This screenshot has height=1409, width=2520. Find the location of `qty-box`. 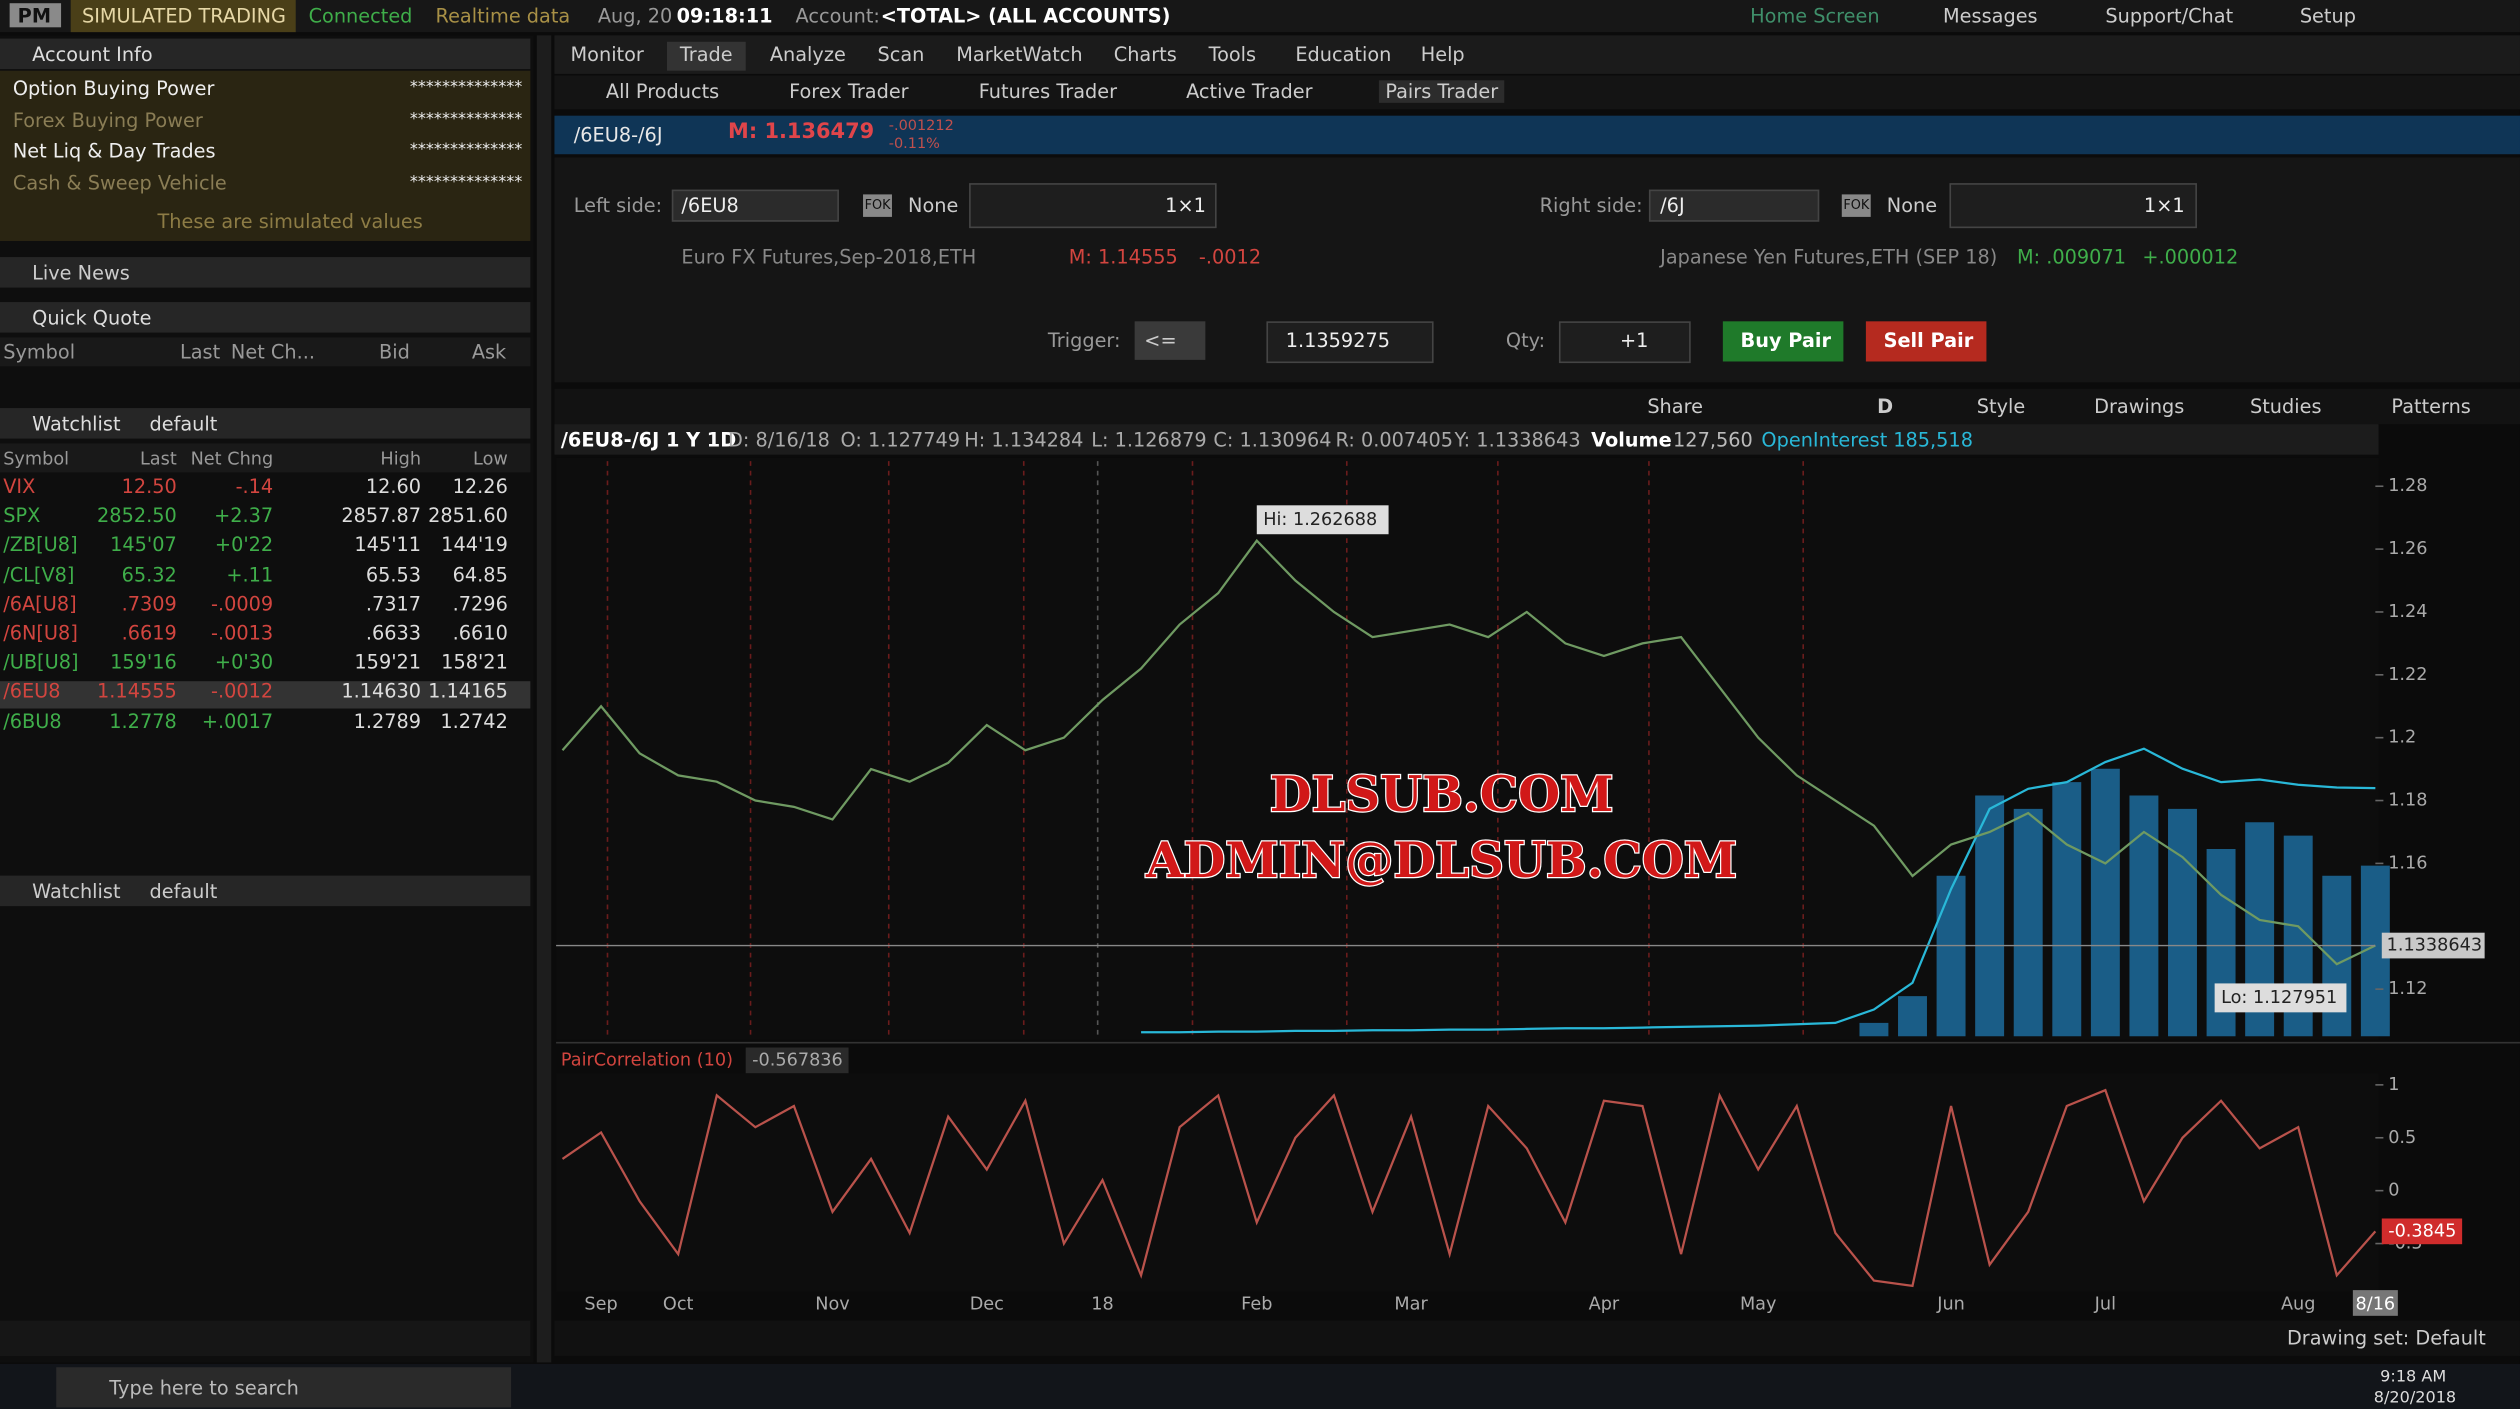

qty-box is located at coordinates (1624, 342).